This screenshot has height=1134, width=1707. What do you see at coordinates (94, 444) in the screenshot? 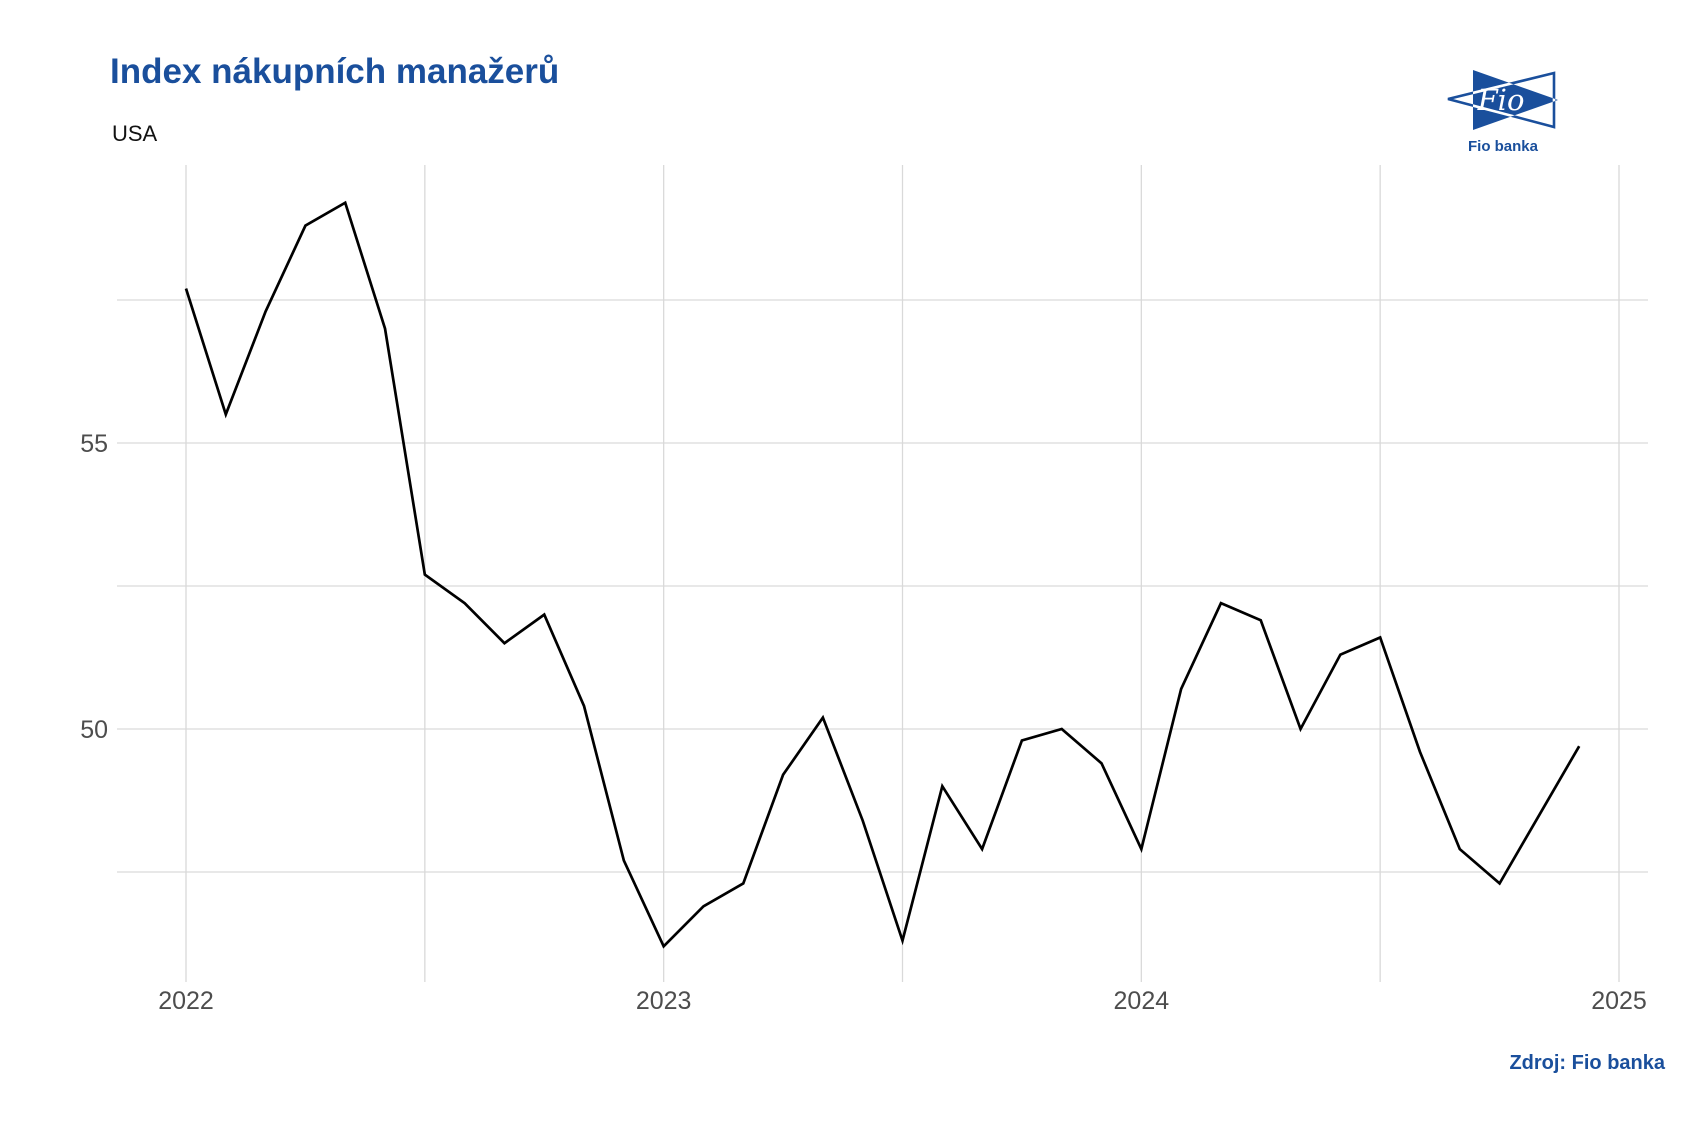
I see `y-axis-label: 55` at bounding box center [94, 444].